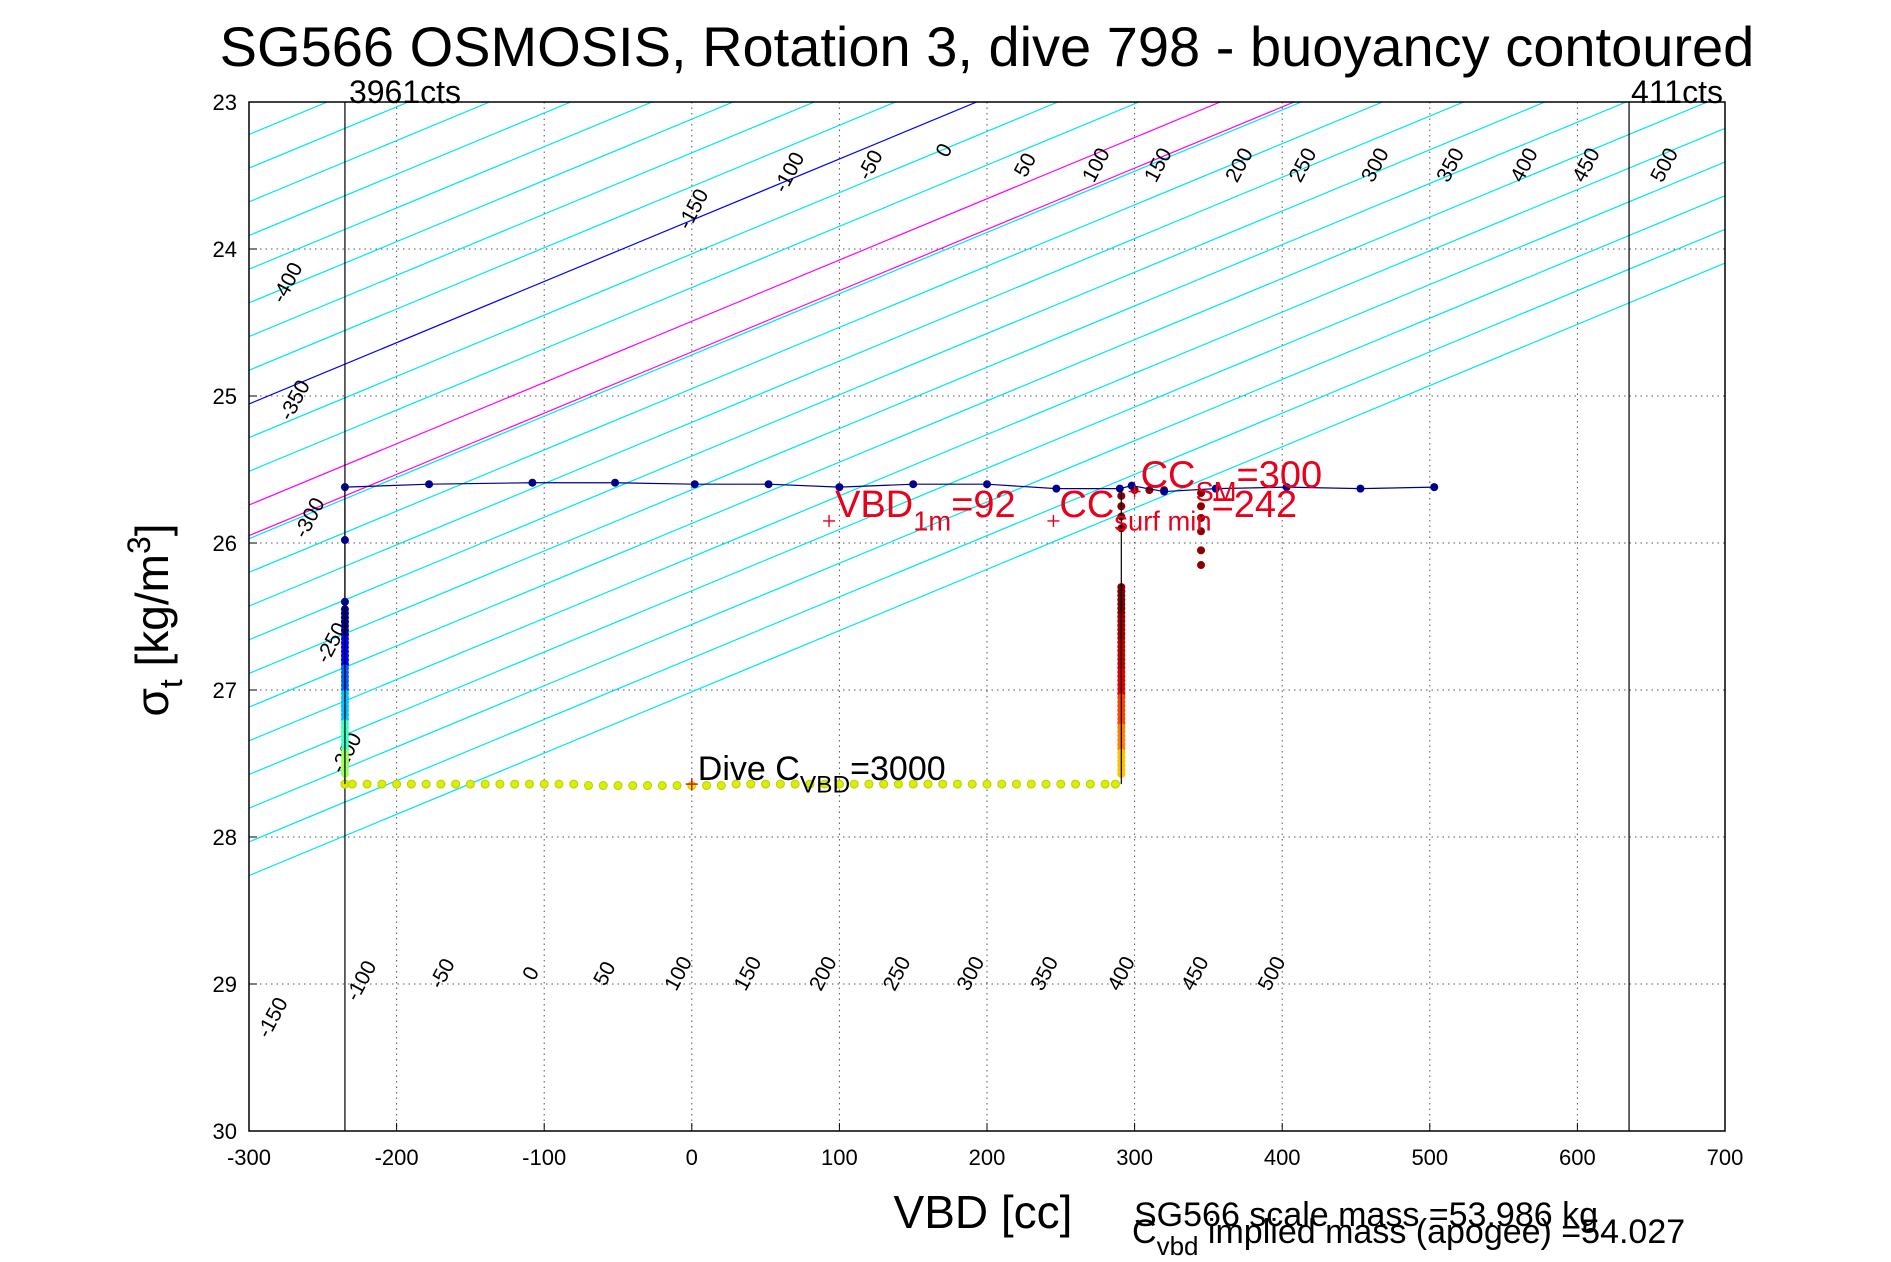 The height and width of the screenshot is (1262, 1891). I want to click on implied-prefix: C, so click(1144, 1232).